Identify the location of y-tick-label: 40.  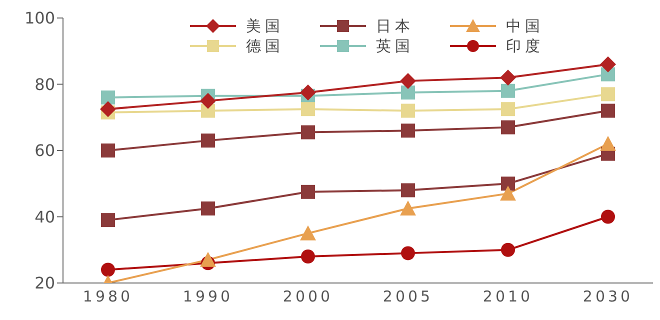
(44, 216).